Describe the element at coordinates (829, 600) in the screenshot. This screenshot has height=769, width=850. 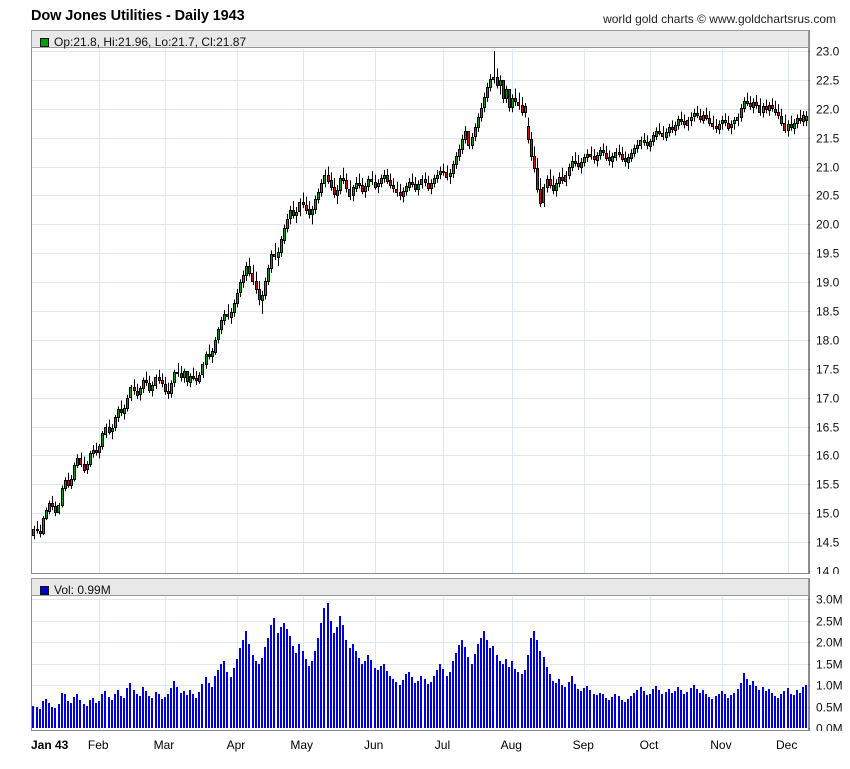
I see `svg-text: 3.0M` at that location.